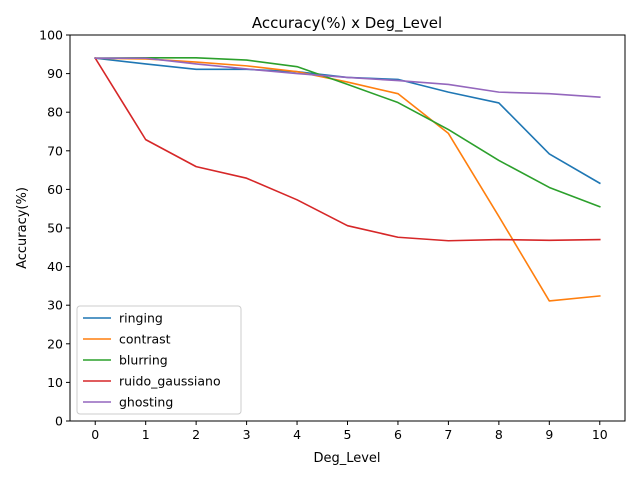 This screenshot has height=480, width=640. What do you see at coordinates (51, 35) in the screenshot?
I see `y-tick-label: 100` at bounding box center [51, 35].